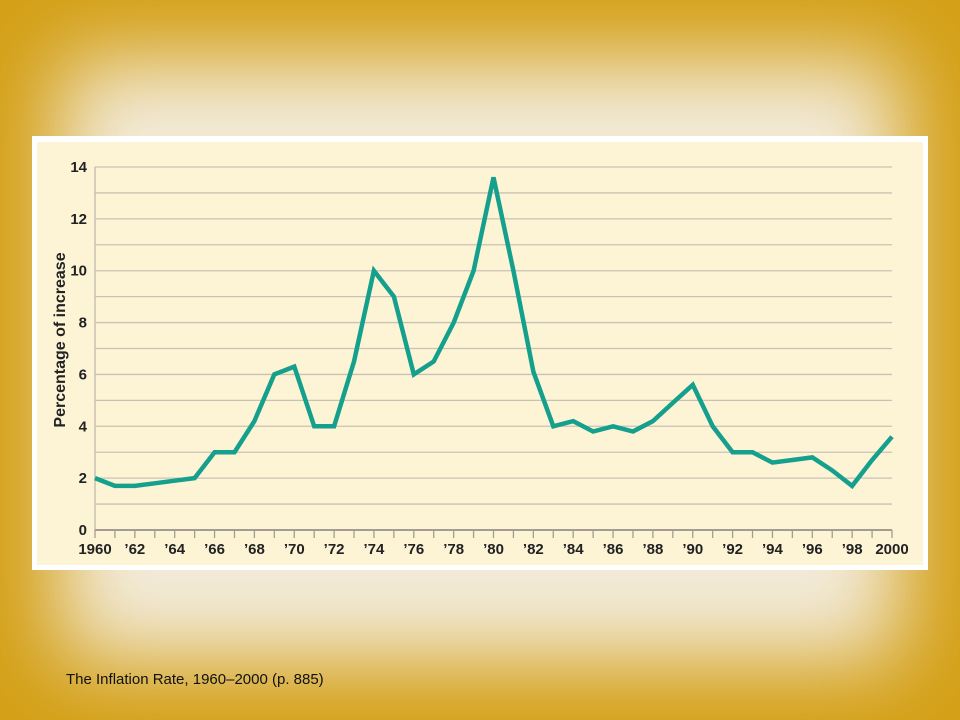  What do you see at coordinates (83, 323) in the screenshot?
I see `y-tick-label: 8` at bounding box center [83, 323].